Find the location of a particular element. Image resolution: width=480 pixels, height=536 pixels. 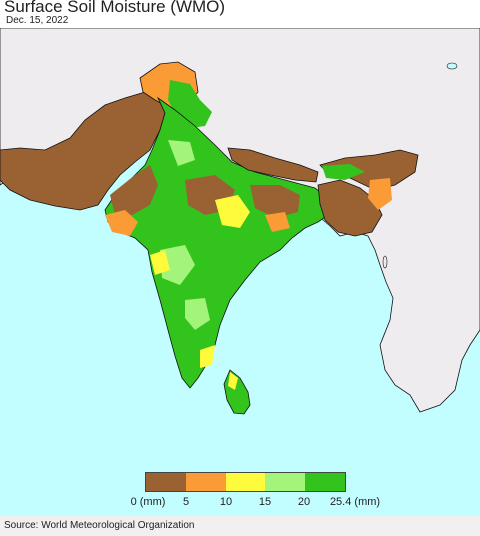

region-pakistan is located at coordinates (83, 151).